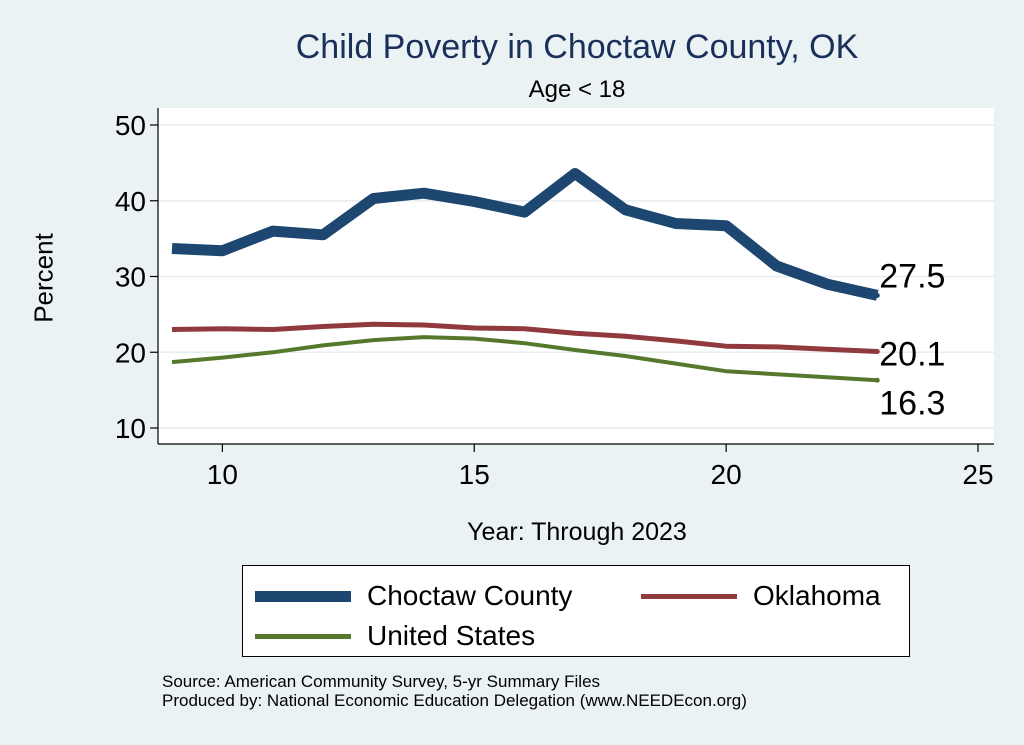  I want to click on x-axis-label: Year: Through 2023, so click(577, 532).